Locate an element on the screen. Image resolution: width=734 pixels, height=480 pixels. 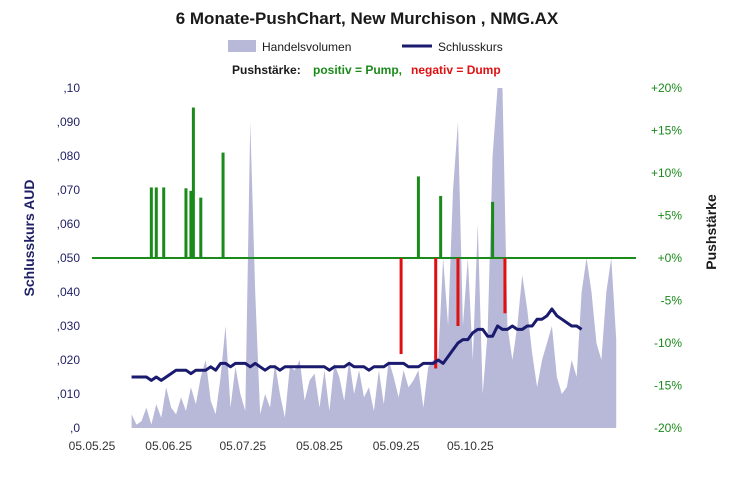
legend: Handelsvolumen Schlusskurs is located at coordinates (365, 47).